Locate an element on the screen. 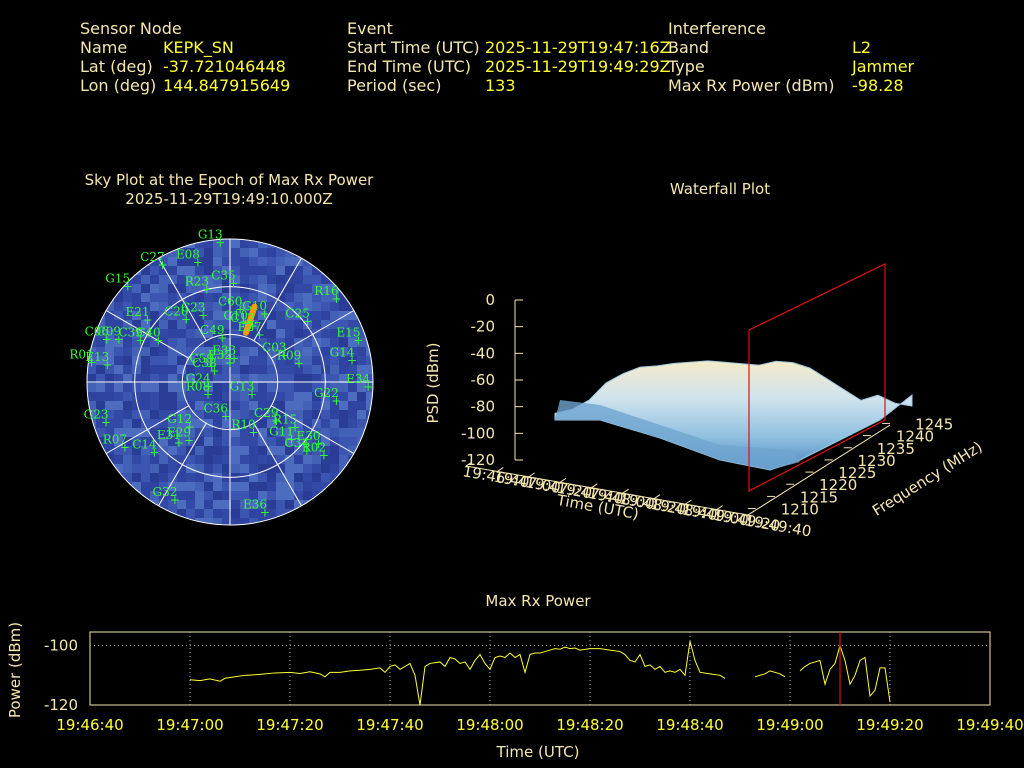 Image resolution: width=1024 pixels, height=768 pixels. satellite-label: C38 is located at coordinates (204, 363).